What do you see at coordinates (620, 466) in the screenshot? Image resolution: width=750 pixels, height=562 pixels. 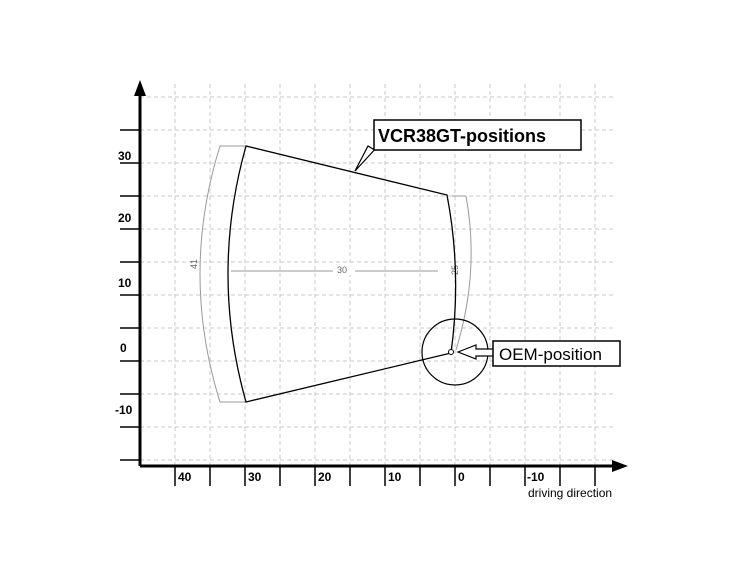 I see `x-axis-arrow-icon` at bounding box center [620, 466].